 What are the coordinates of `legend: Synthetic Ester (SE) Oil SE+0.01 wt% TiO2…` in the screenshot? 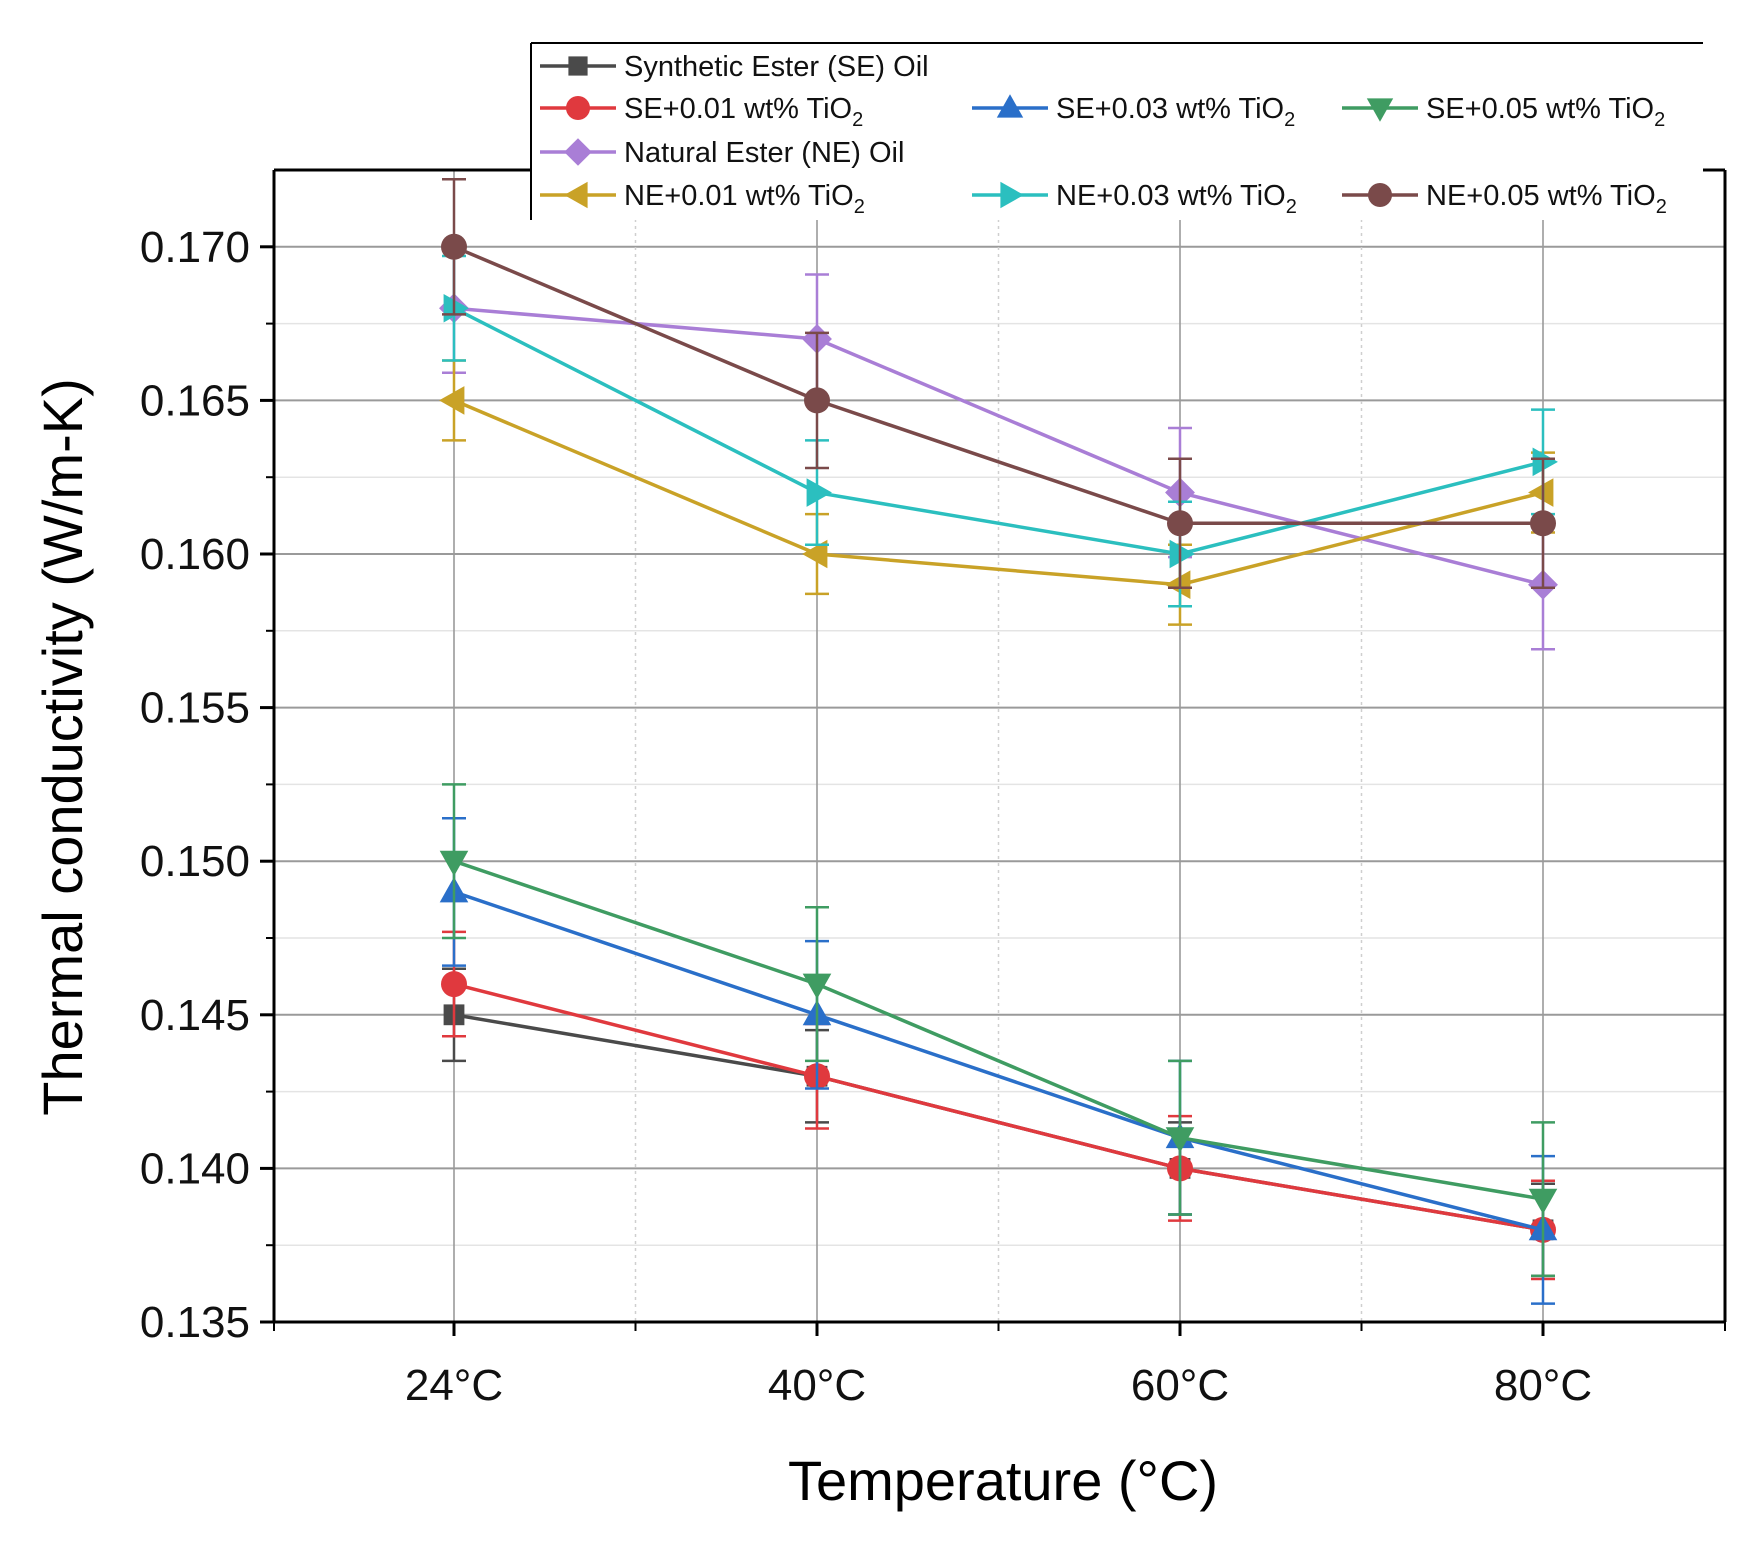 It's located at (1116, 131).